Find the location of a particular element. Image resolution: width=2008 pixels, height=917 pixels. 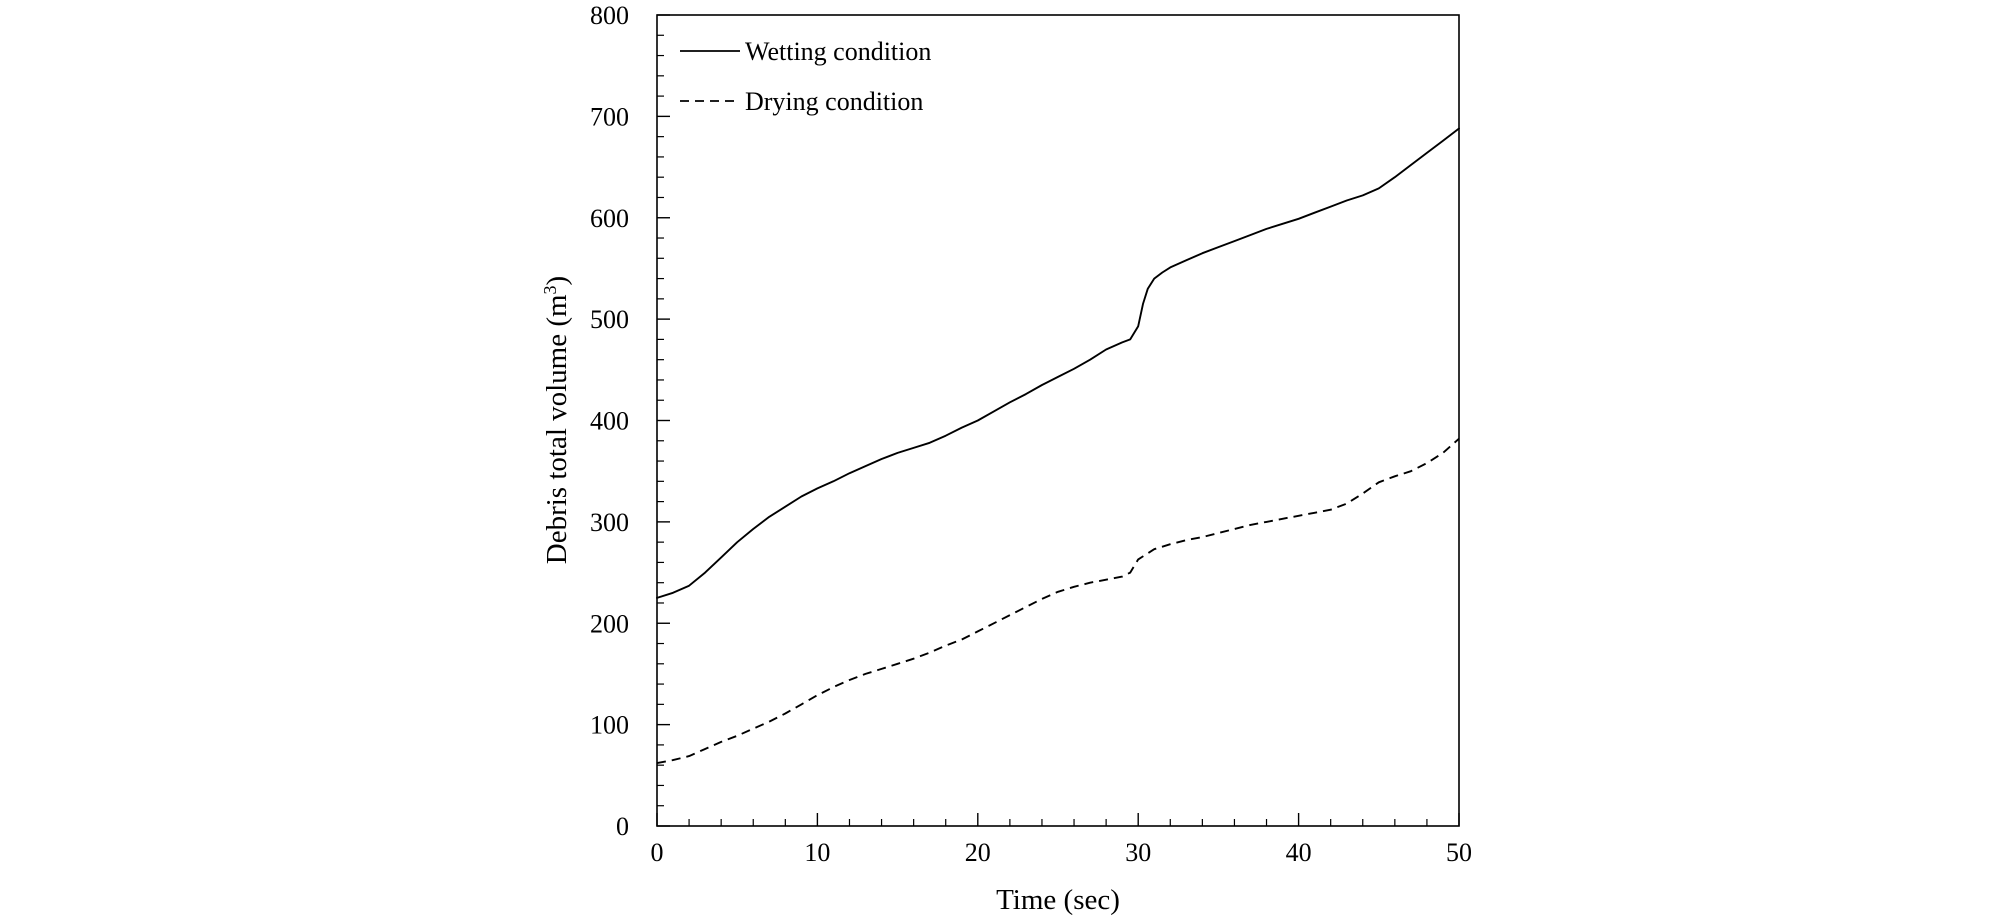

x-minor-ticks is located at coordinates (1058, 822).